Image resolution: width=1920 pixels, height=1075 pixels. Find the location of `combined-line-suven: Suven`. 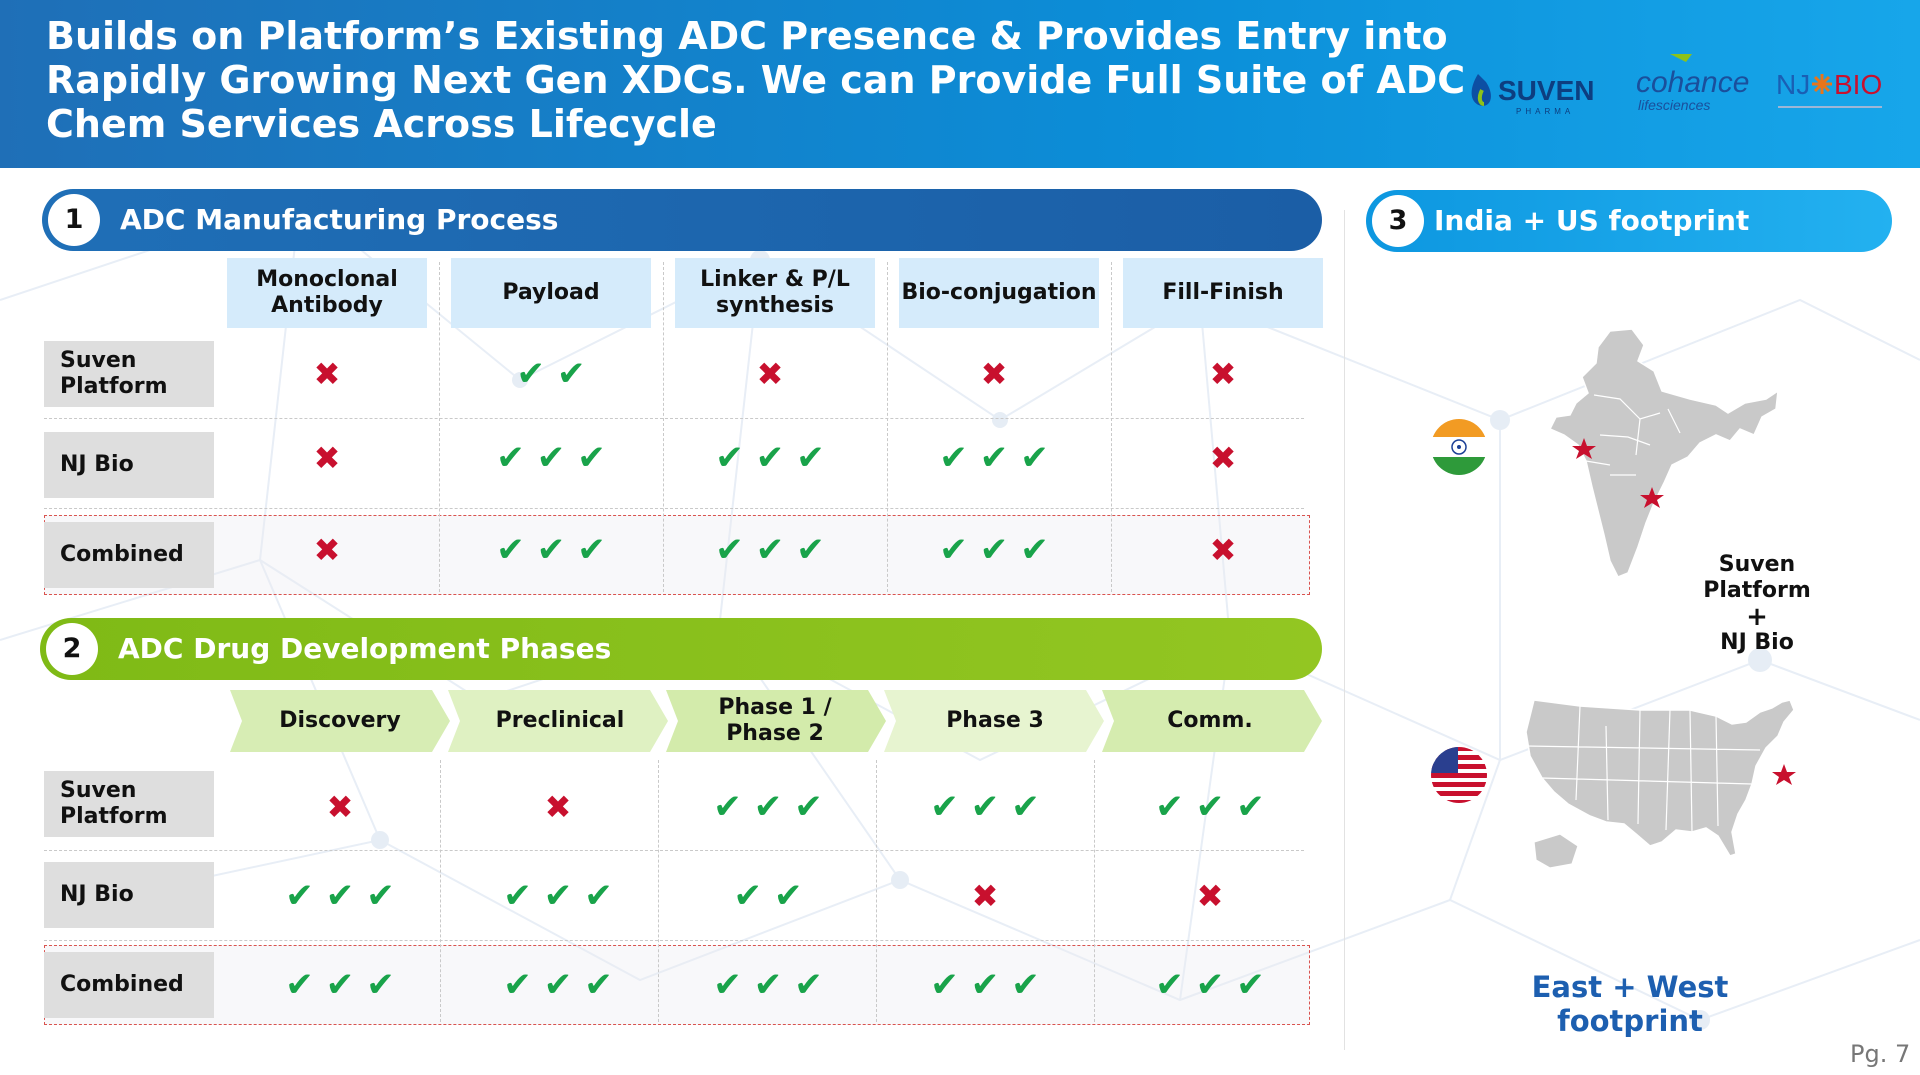

combined-line-suven: Suven is located at coordinates (1757, 564).